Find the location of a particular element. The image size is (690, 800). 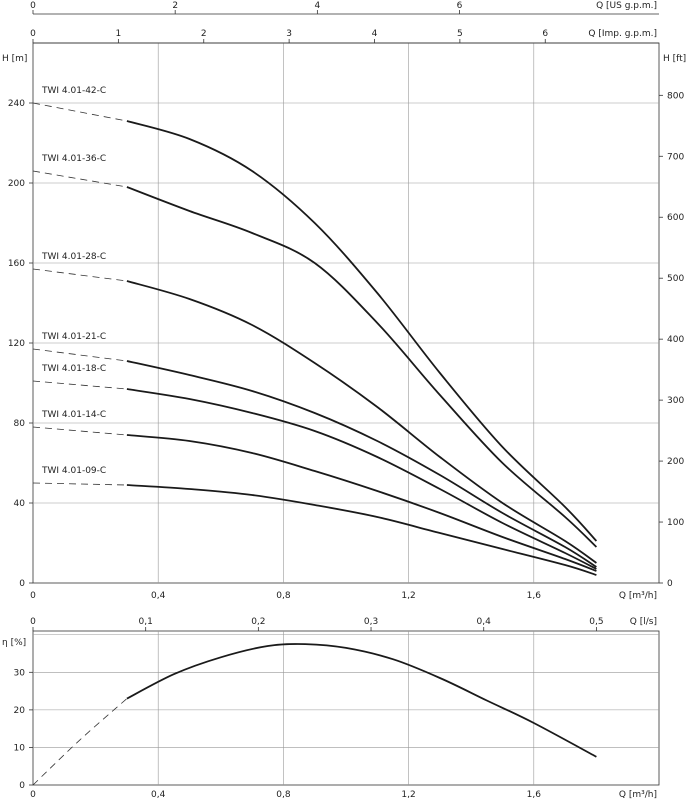

head-right-tick-label: 700 is located at coordinates (675, 157).